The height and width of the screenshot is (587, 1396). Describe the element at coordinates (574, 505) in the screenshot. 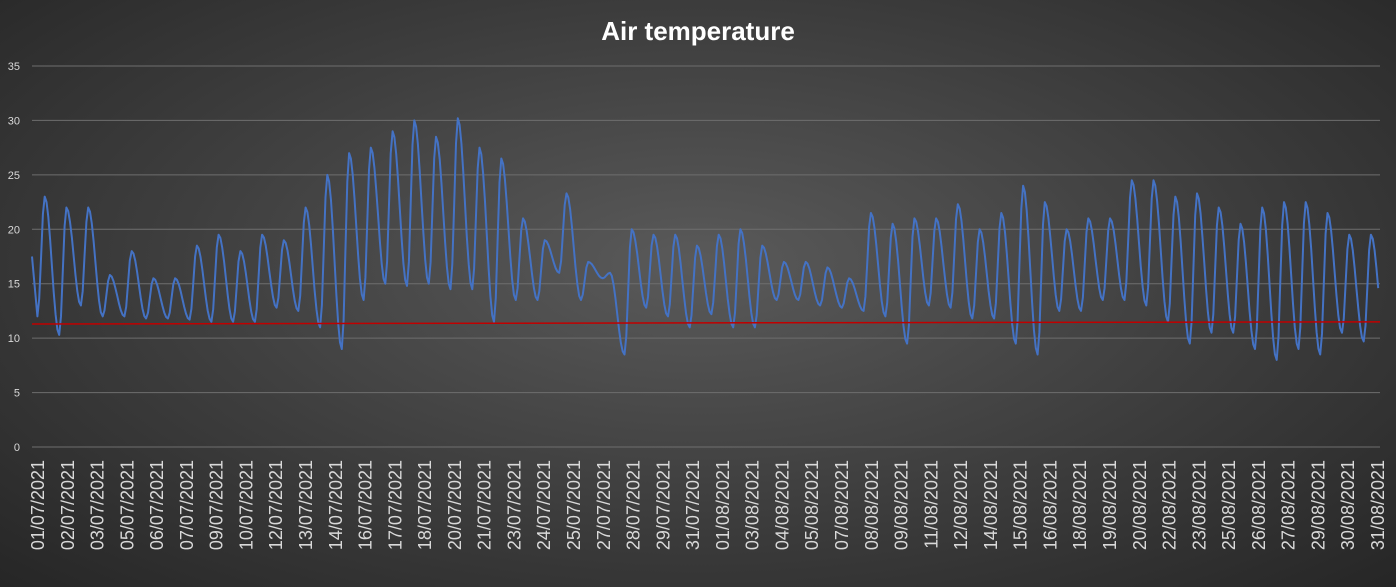

I see `x-tick-label: 25/07/2021` at that location.